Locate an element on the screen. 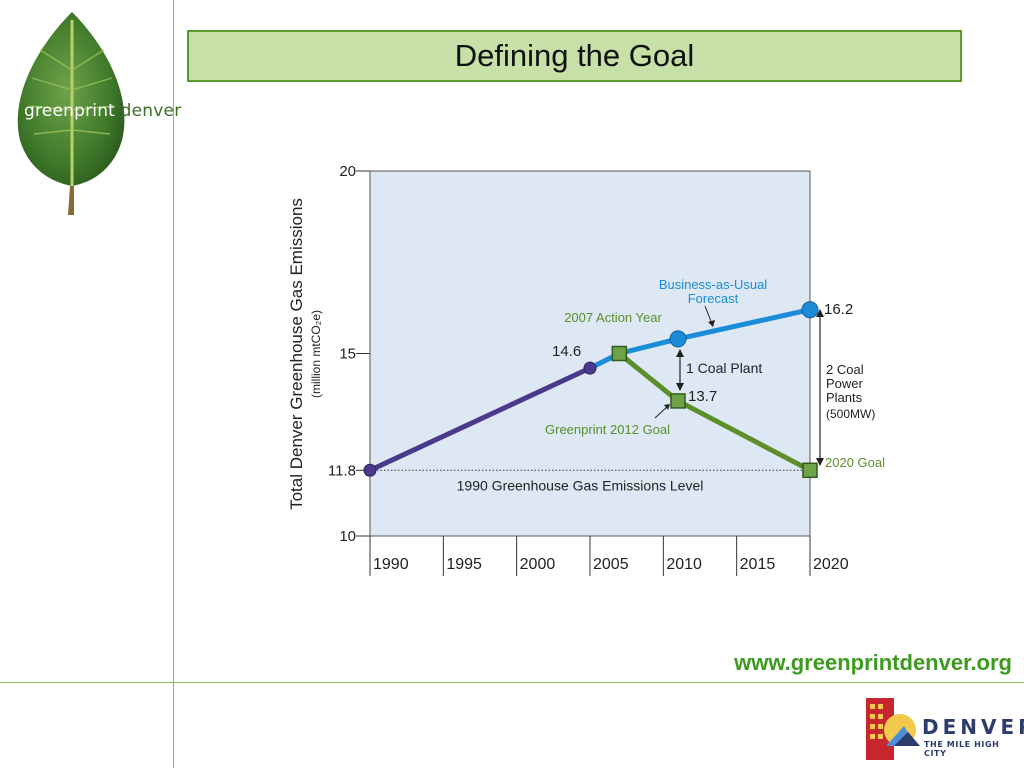  x-tick-label: 2015 is located at coordinates (758, 564).